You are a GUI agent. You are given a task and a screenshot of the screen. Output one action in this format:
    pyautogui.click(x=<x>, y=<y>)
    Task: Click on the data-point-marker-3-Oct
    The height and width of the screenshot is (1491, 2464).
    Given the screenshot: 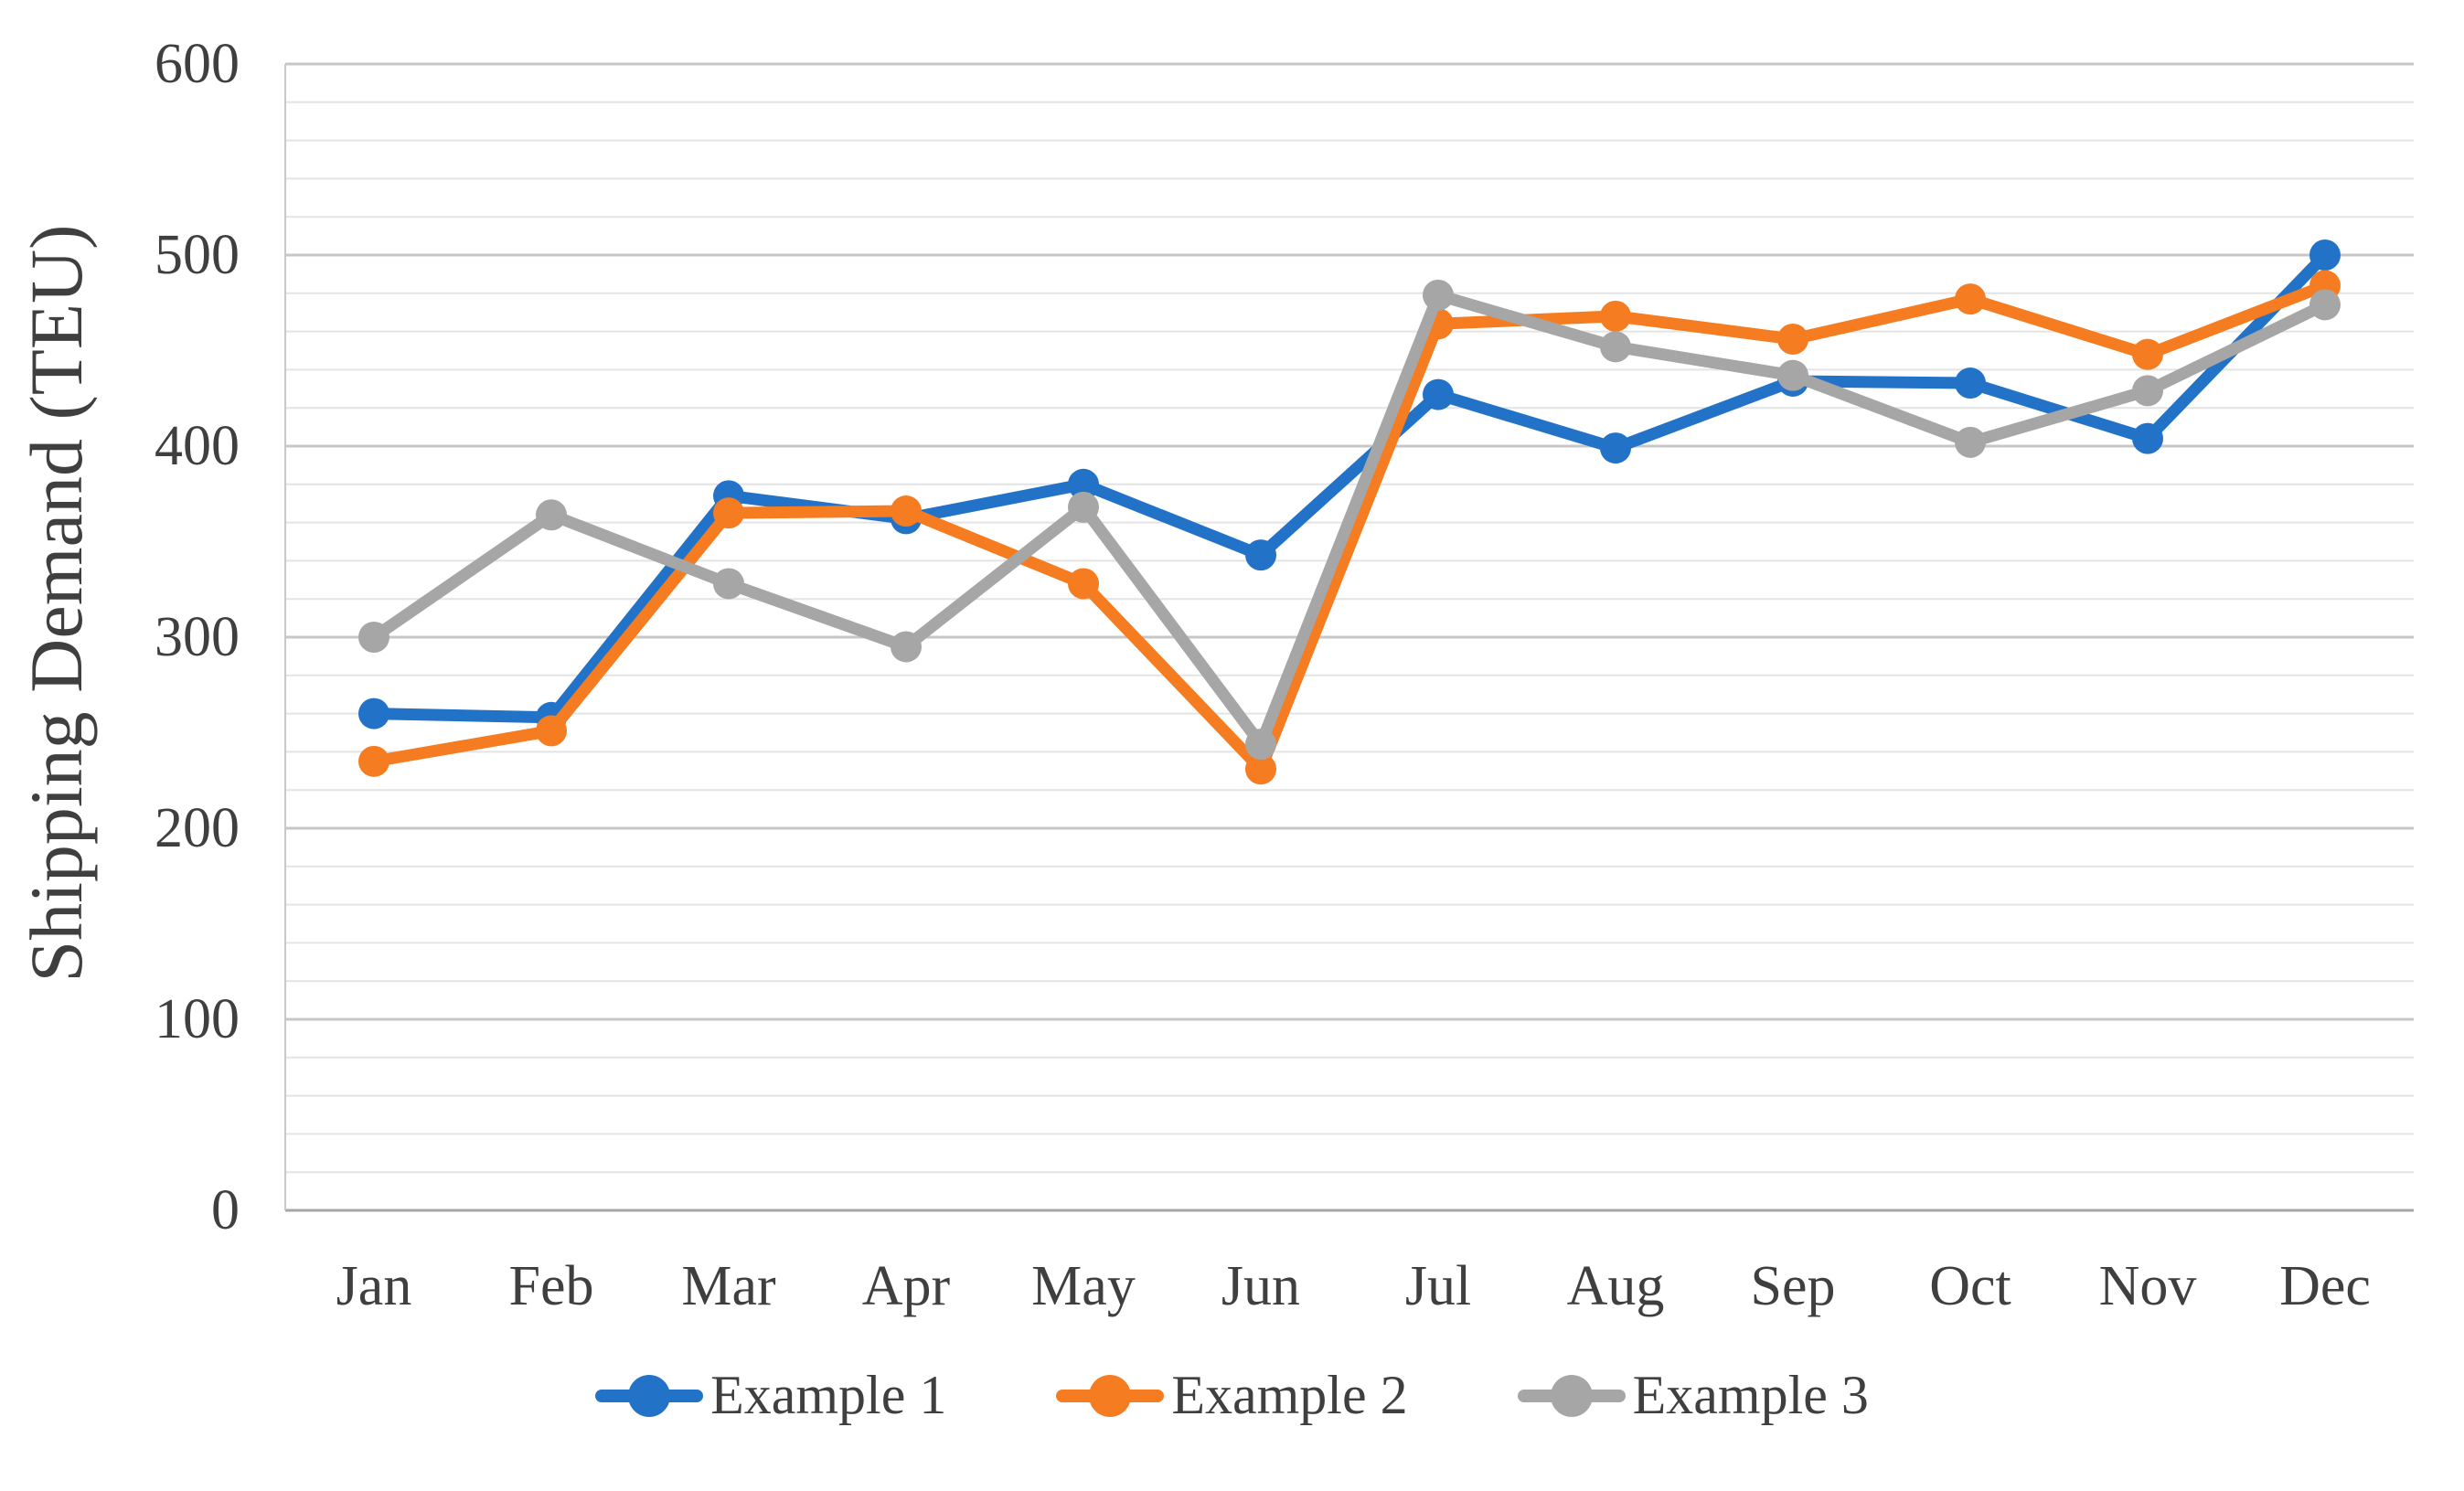 What is the action you would take?
    pyautogui.click(x=1970, y=442)
    